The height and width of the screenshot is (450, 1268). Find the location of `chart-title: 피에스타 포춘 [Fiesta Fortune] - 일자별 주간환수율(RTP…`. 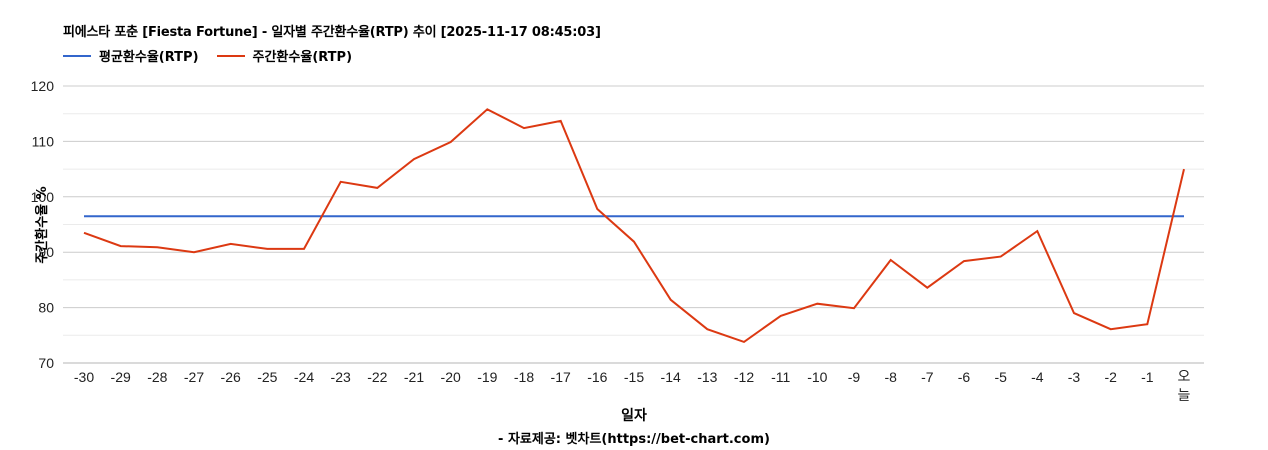

chart-title: 피에스타 포춘 [Fiesta Fortune] - 일자별 주간환수율(RTP… is located at coordinates (332, 32).